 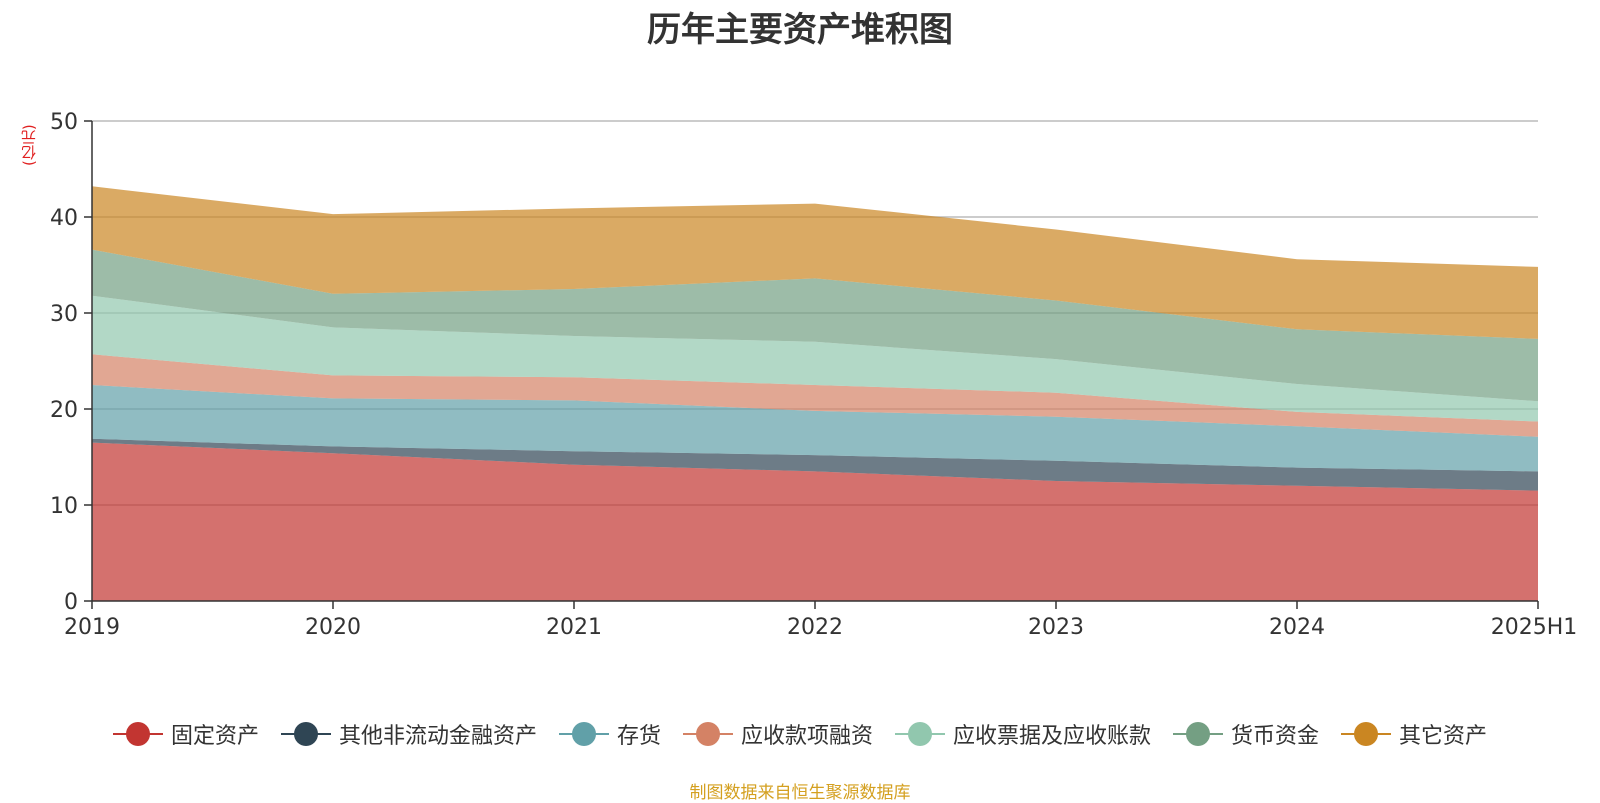 I want to click on x-tick-label: 2021, so click(x=574, y=627).